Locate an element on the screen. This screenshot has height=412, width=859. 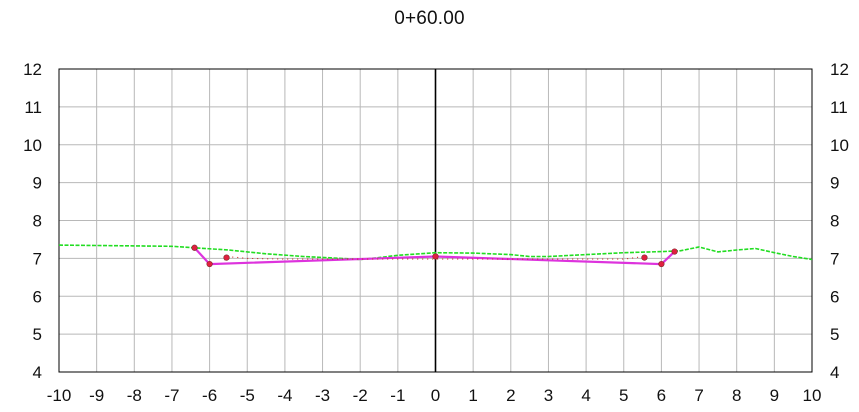
y-tick-label-right: 8 is located at coordinates (834, 221).